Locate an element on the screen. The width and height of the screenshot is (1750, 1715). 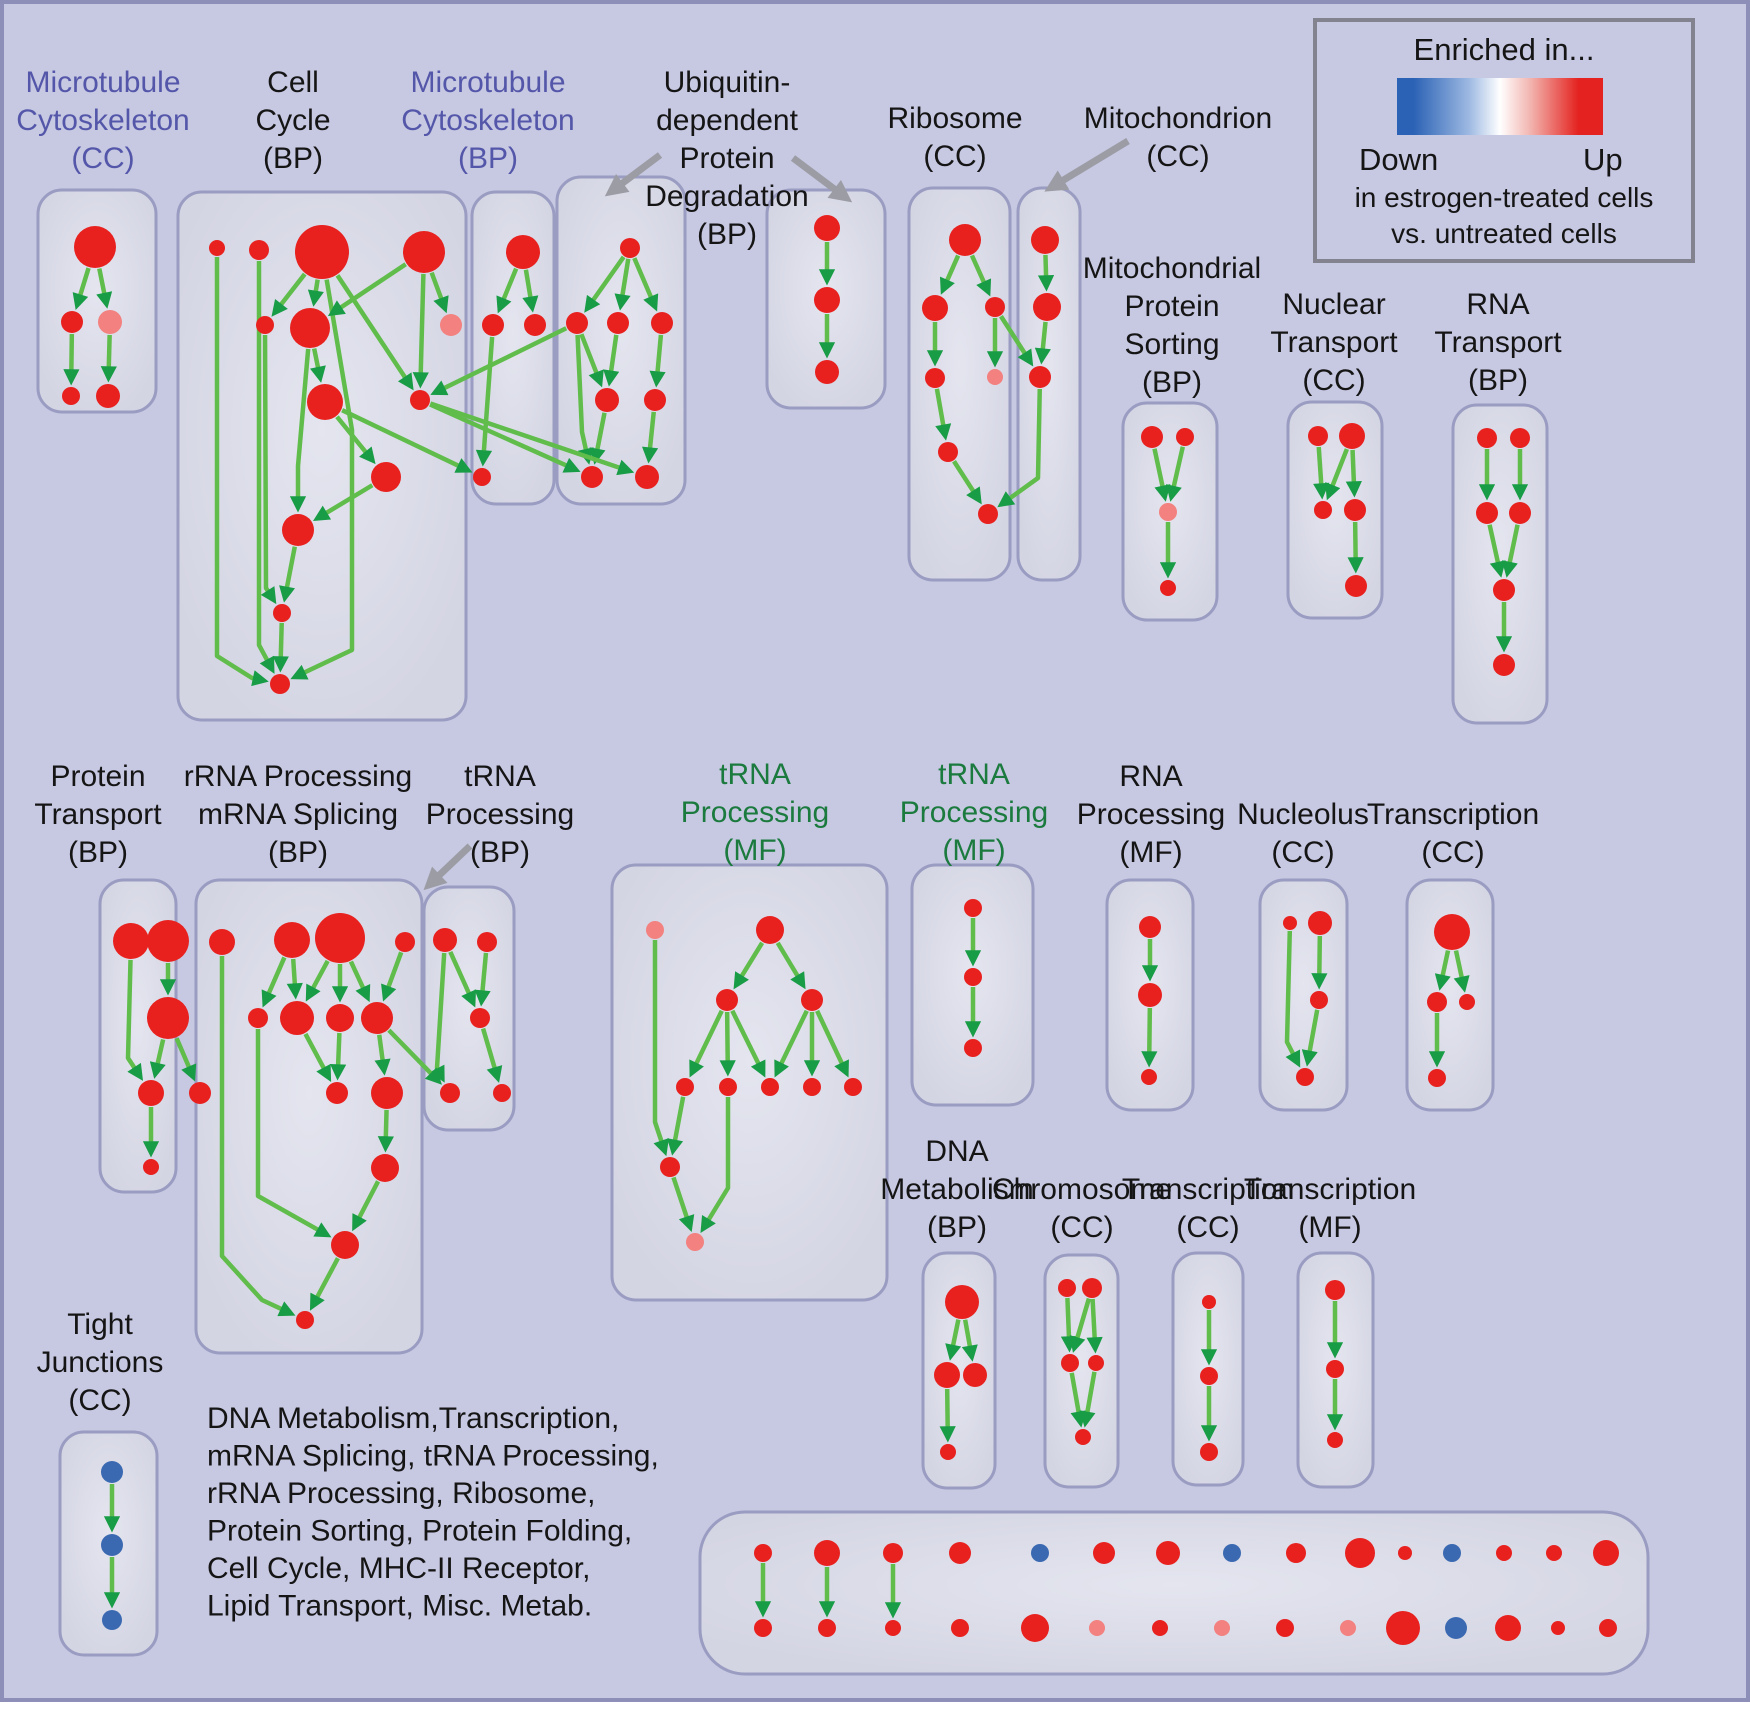
label-rrna: rRNA Processing mRNA Splicing (BP) is located at coordinates (298, 814).